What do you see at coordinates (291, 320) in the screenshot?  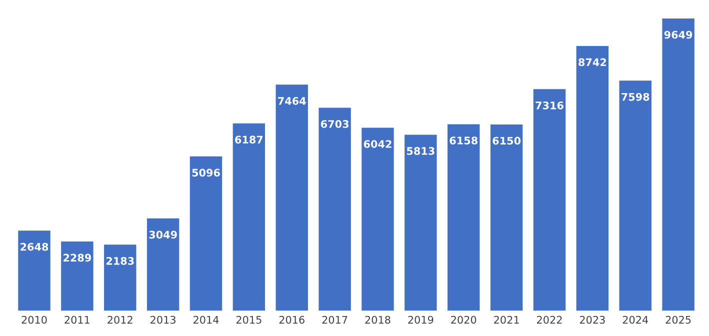 I see `x-tick-label: 2016` at bounding box center [291, 320].